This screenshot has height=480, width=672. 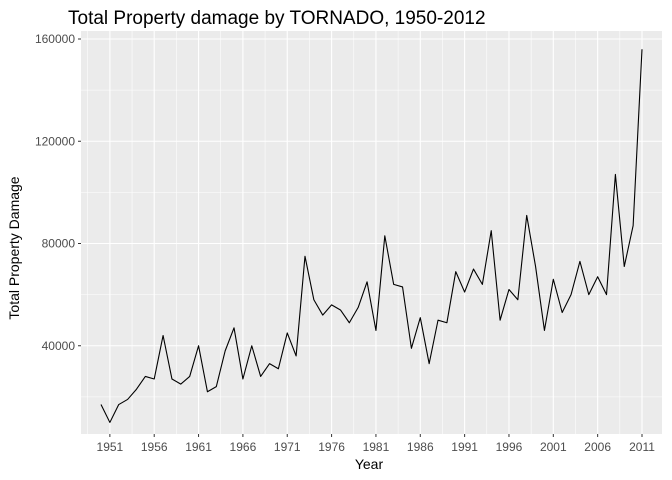 I want to click on x-tick-label: 2011, so click(x=642, y=447).